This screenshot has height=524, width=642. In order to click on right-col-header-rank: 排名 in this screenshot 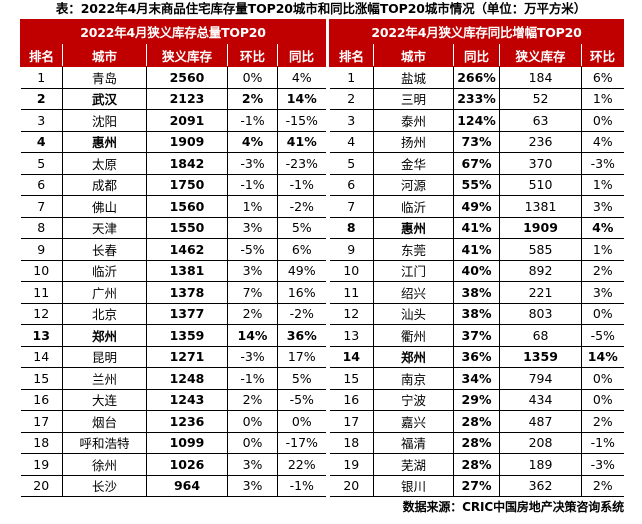, I will do `click(352, 55)`.